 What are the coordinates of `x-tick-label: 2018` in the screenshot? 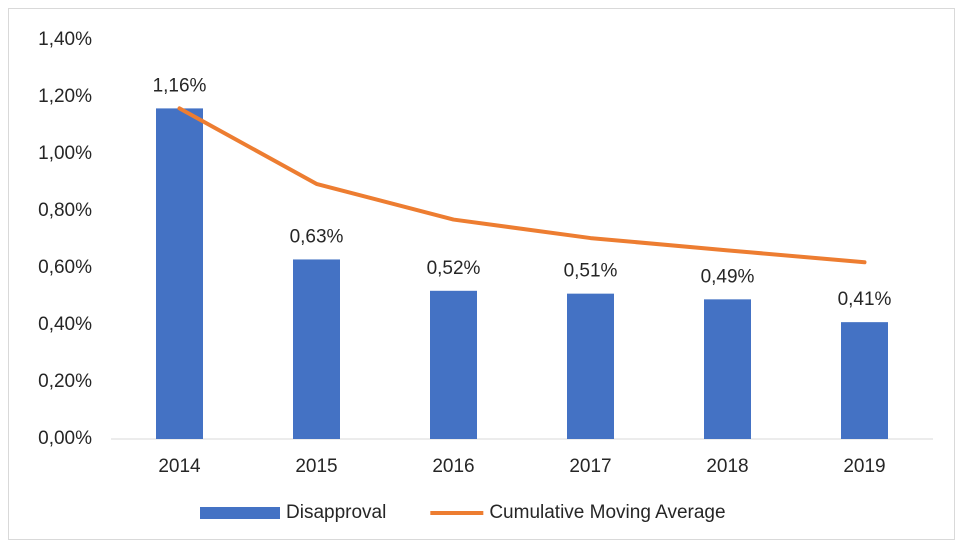 It's located at (727, 466).